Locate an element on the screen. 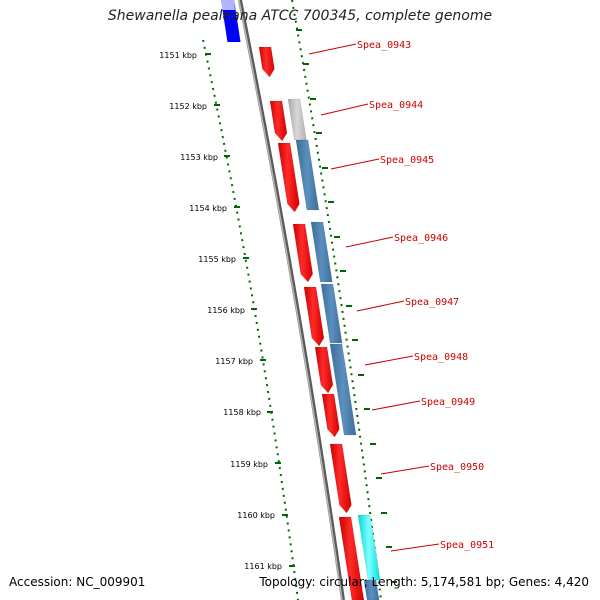  gene-label-spea-0949: Spea_0949 is located at coordinates (448, 402).